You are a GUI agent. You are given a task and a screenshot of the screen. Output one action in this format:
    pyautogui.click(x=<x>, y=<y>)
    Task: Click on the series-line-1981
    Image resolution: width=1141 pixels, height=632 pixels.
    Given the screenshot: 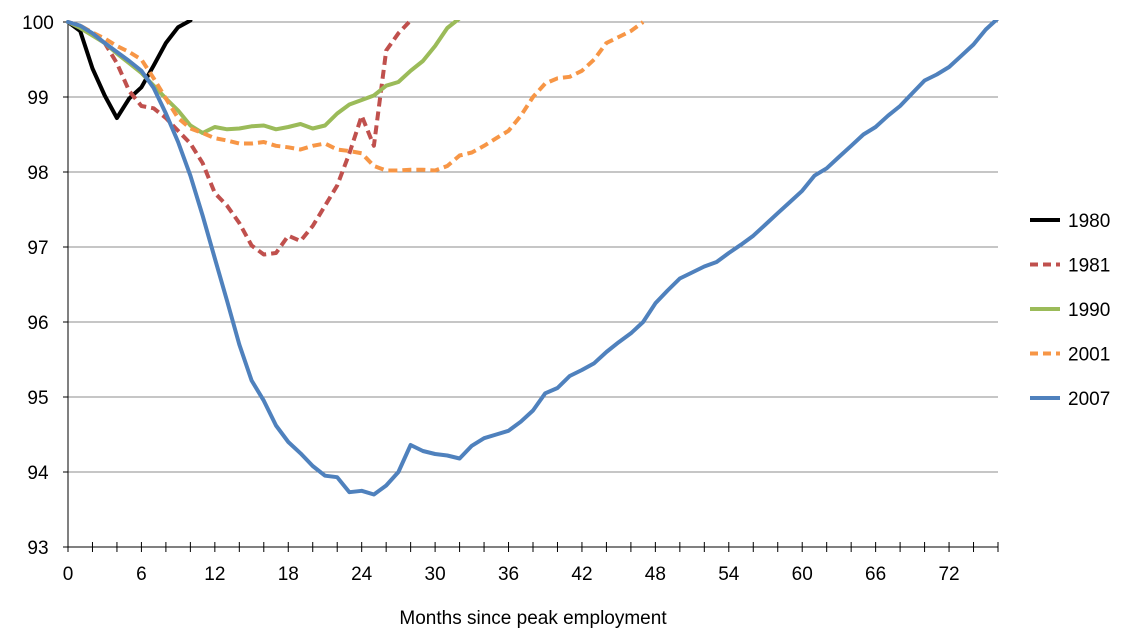 What is the action you would take?
    pyautogui.click(x=240, y=138)
    